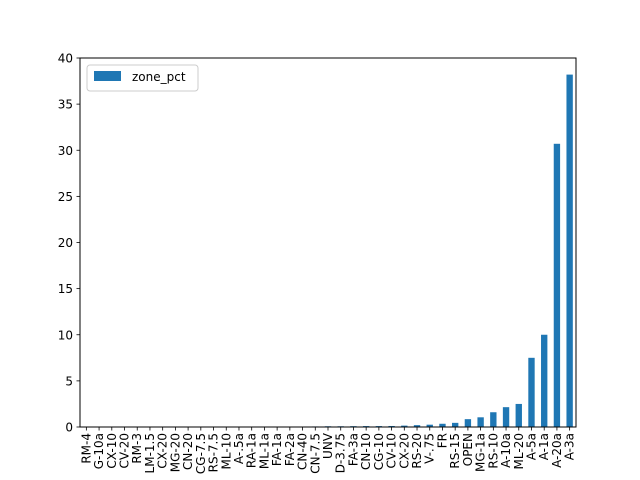  I want to click on x-tick-label: CX-10, so click(112, 451).